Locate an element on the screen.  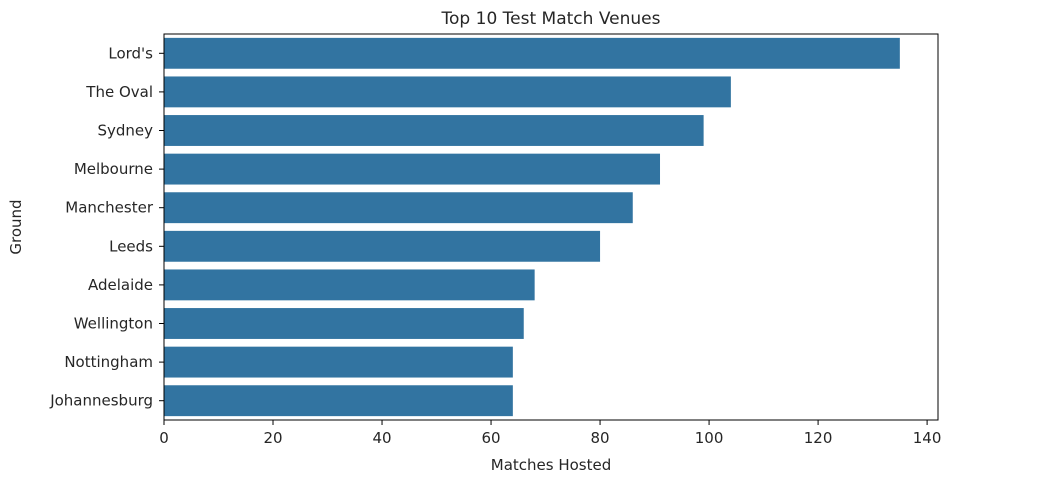
x-axis-ticks: 0 20 40 60 80 100 120 140 is located at coordinates (550, 433).